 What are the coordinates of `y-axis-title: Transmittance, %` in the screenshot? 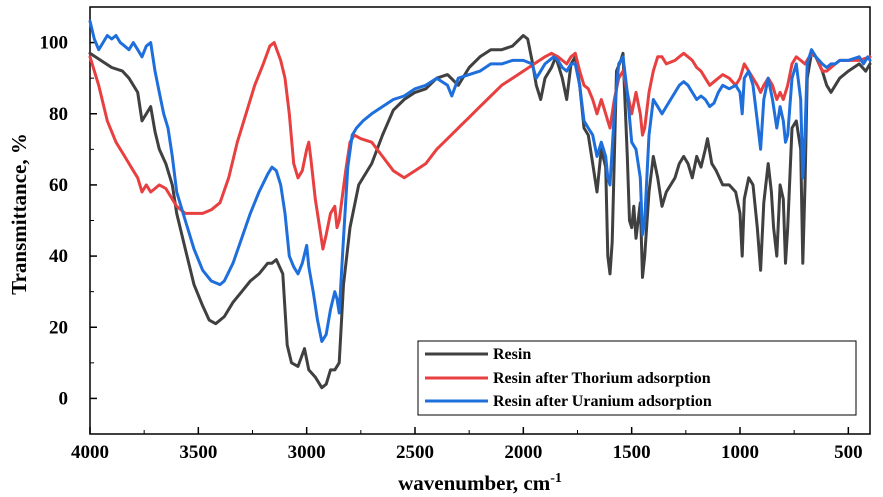 It's located at (19, 214).